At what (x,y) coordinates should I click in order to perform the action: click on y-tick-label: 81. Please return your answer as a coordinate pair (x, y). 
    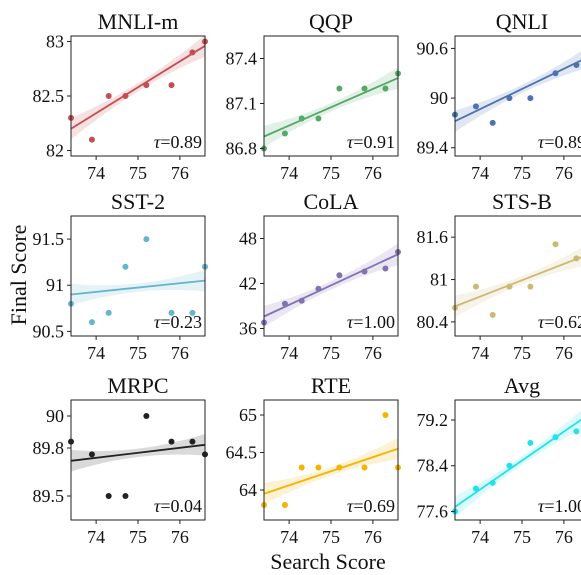
    Looking at the image, I should click on (439, 280).